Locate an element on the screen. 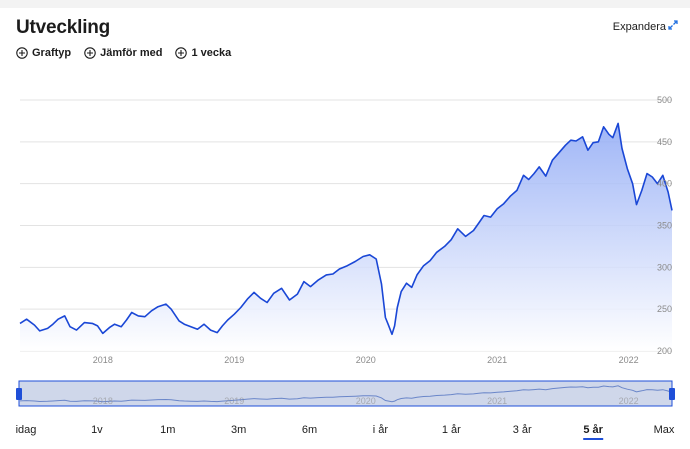 This screenshot has width=690, height=449. y-tick-label: 300 is located at coordinates (664, 267).